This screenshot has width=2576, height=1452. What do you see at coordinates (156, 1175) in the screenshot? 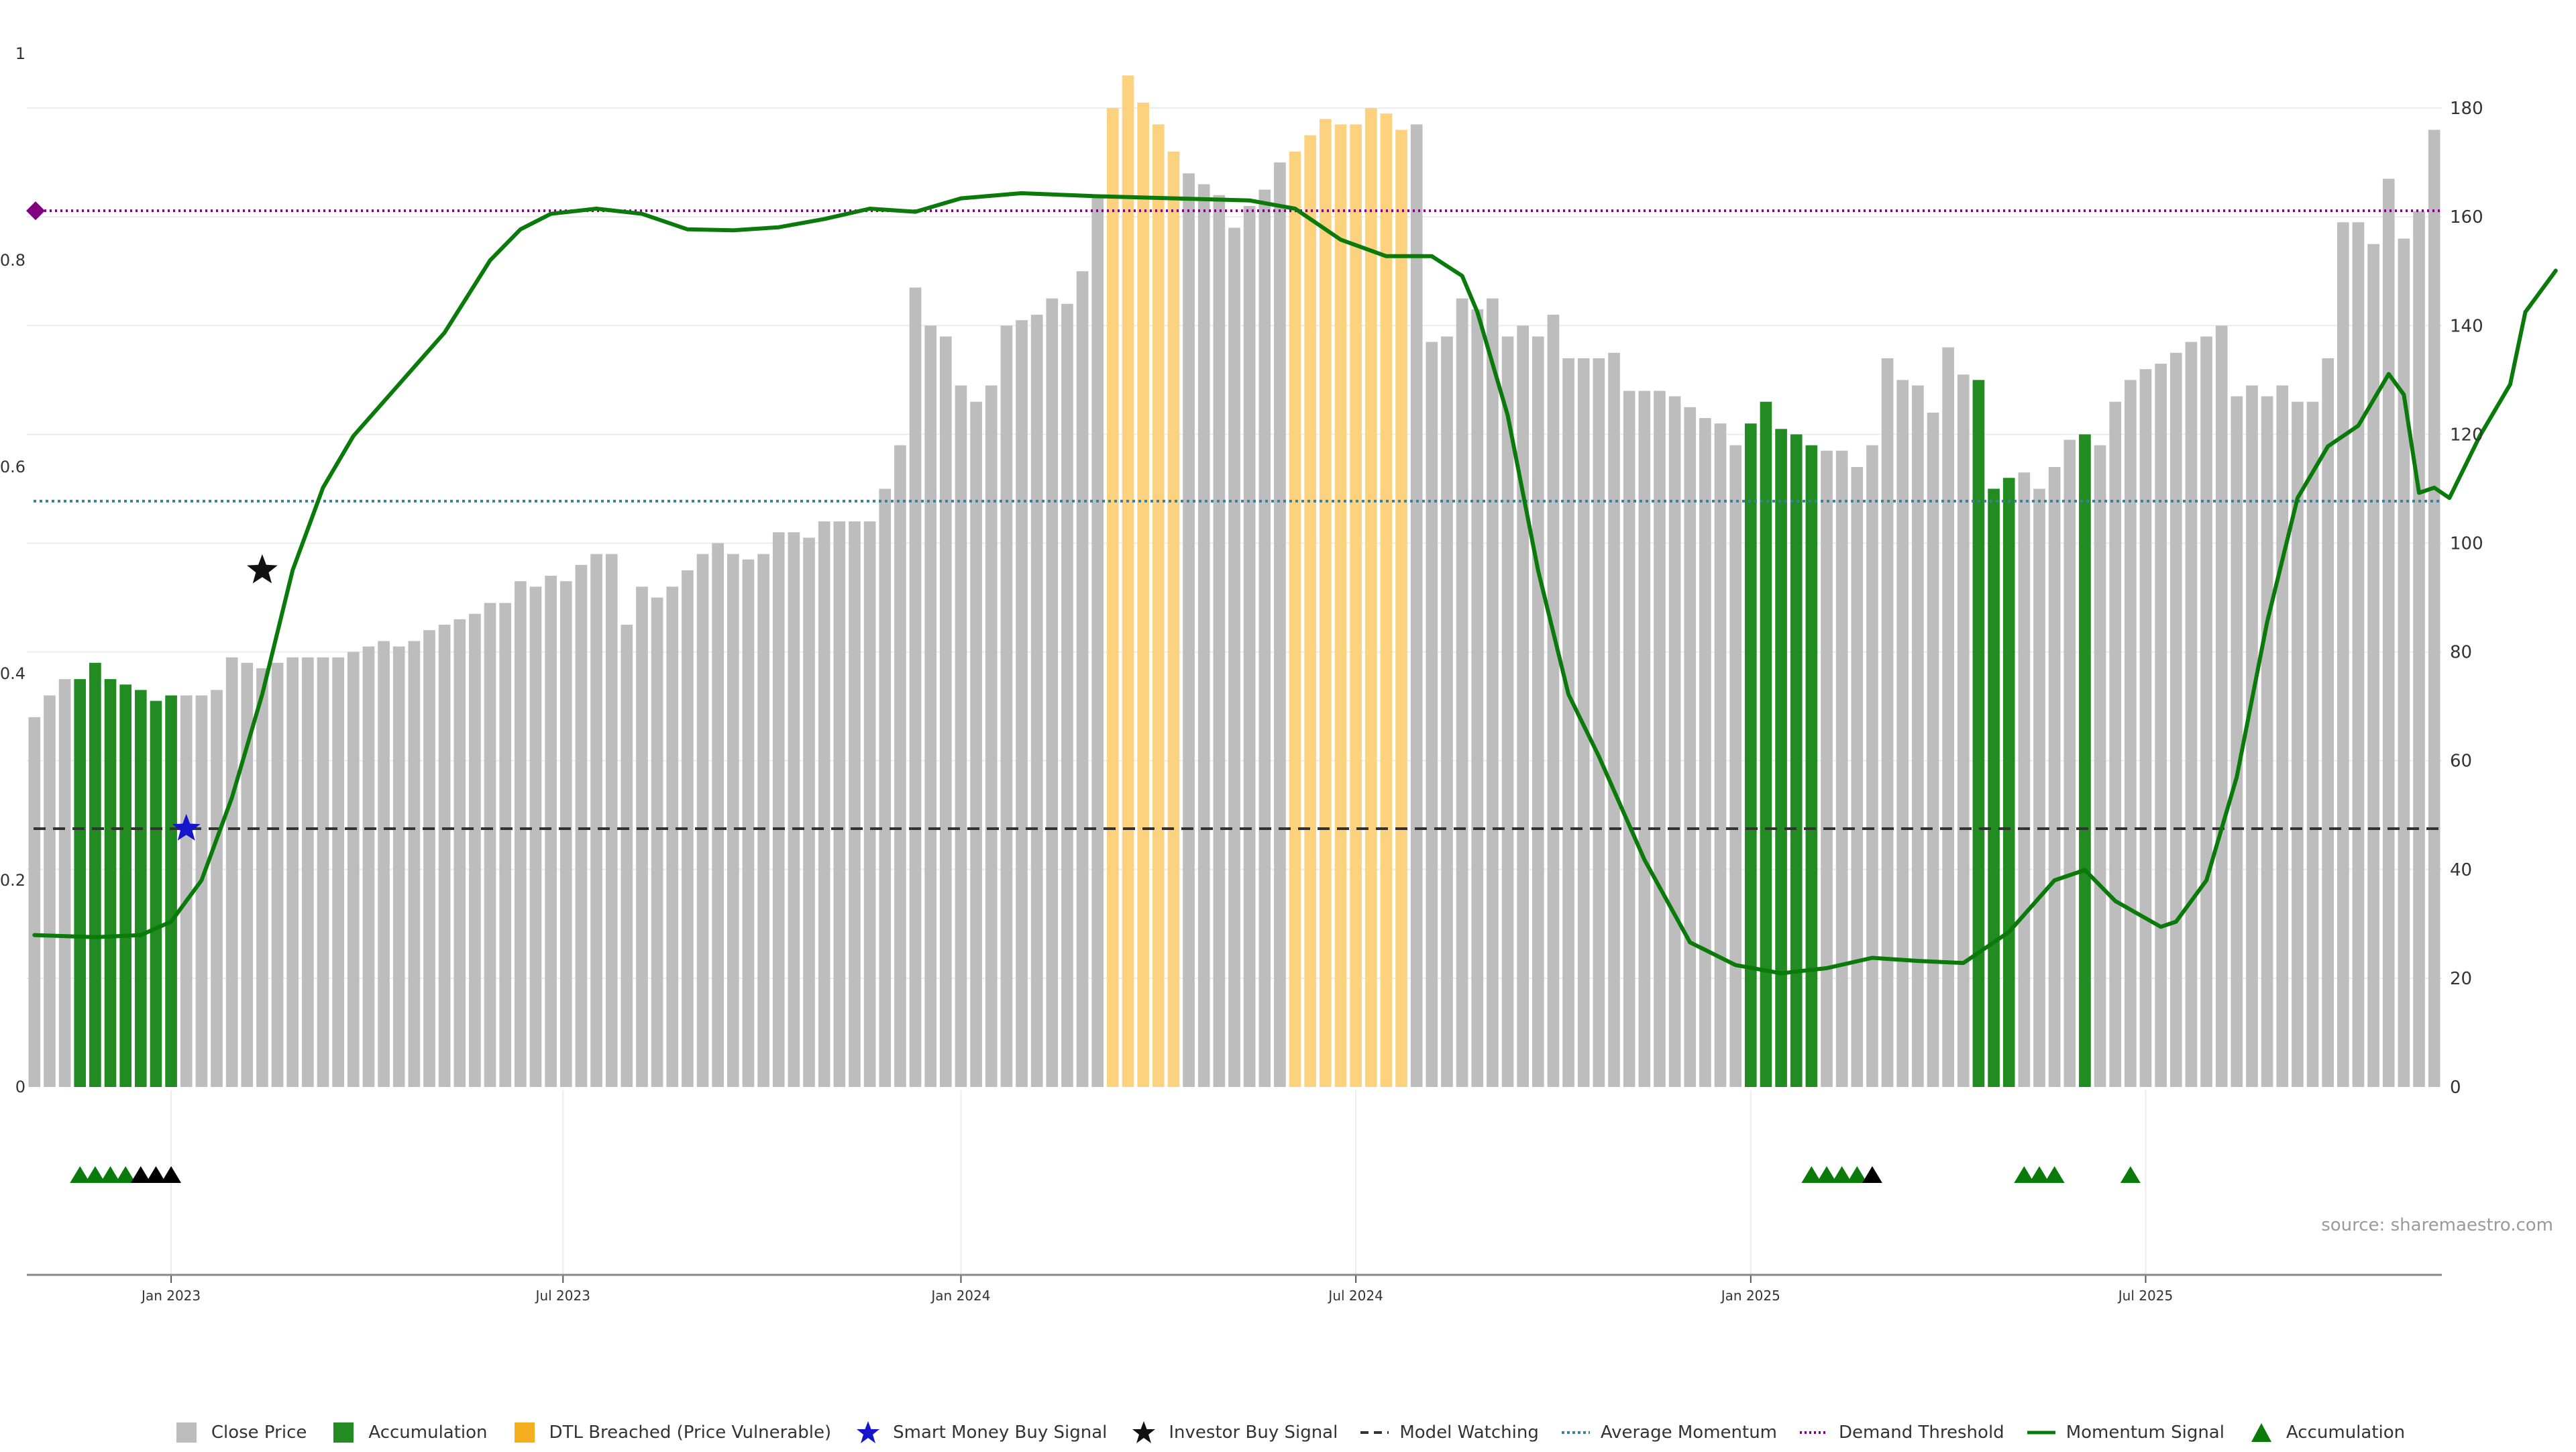
I see `accumulation-marker-black` at bounding box center [156, 1175].